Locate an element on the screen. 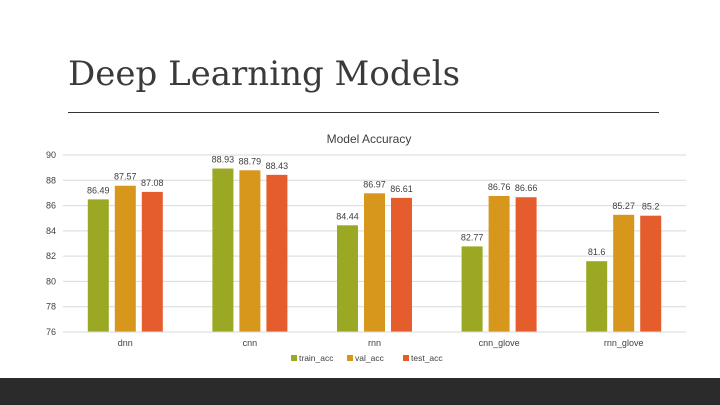 The image size is (720, 405). bar-test_acc-cnn_glove is located at coordinates (526, 264).